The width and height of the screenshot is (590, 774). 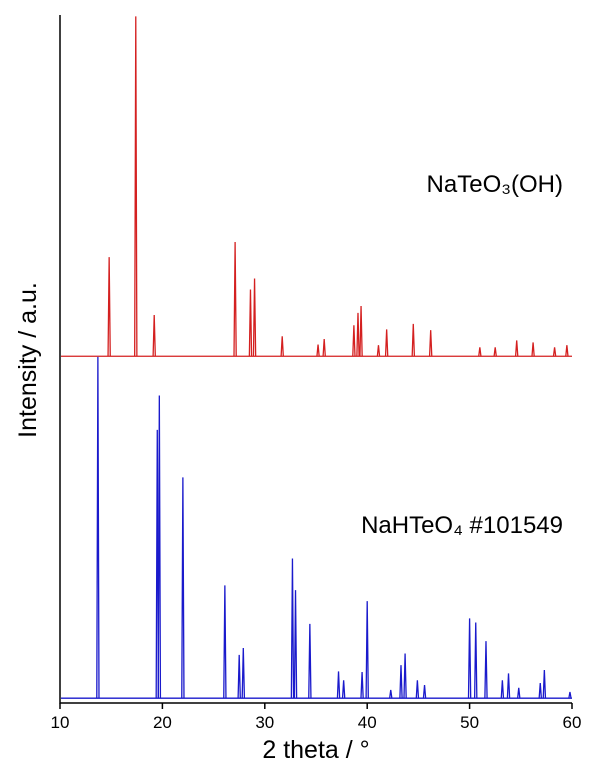 What do you see at coordinates (495, 184) in the screenshot?
I see `series-label: NaTeO₃(OH)` at bounding box center [495, 184].